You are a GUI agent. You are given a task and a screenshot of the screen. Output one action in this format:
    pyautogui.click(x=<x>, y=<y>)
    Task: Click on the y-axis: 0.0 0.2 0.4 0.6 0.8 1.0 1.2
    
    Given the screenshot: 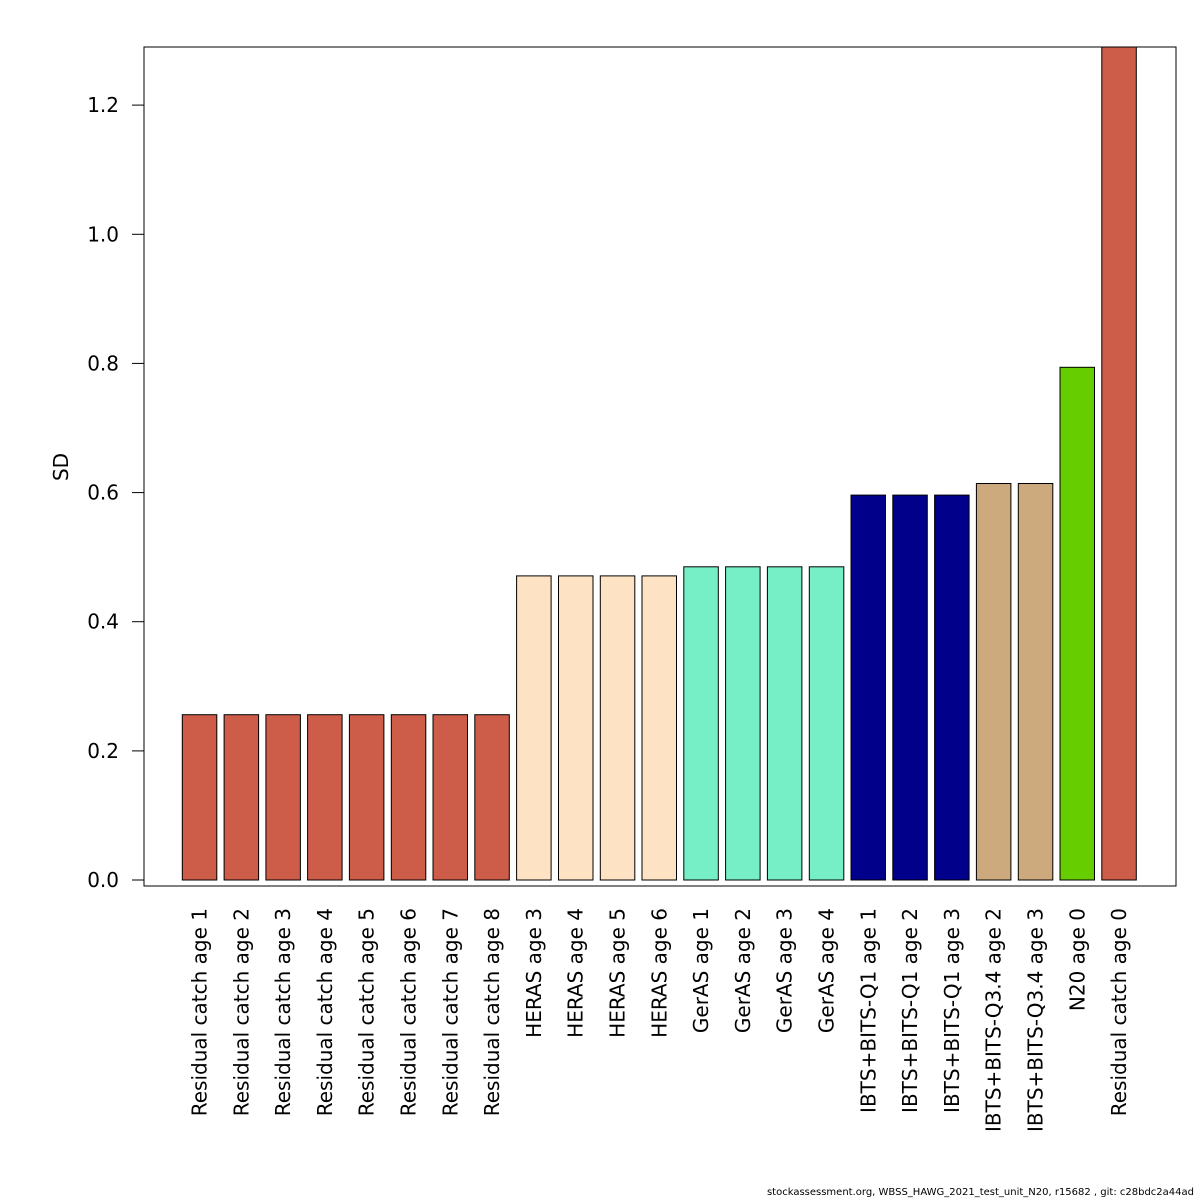 What is the action you would take?
    pyautogui.click(x=116, y=492)
    